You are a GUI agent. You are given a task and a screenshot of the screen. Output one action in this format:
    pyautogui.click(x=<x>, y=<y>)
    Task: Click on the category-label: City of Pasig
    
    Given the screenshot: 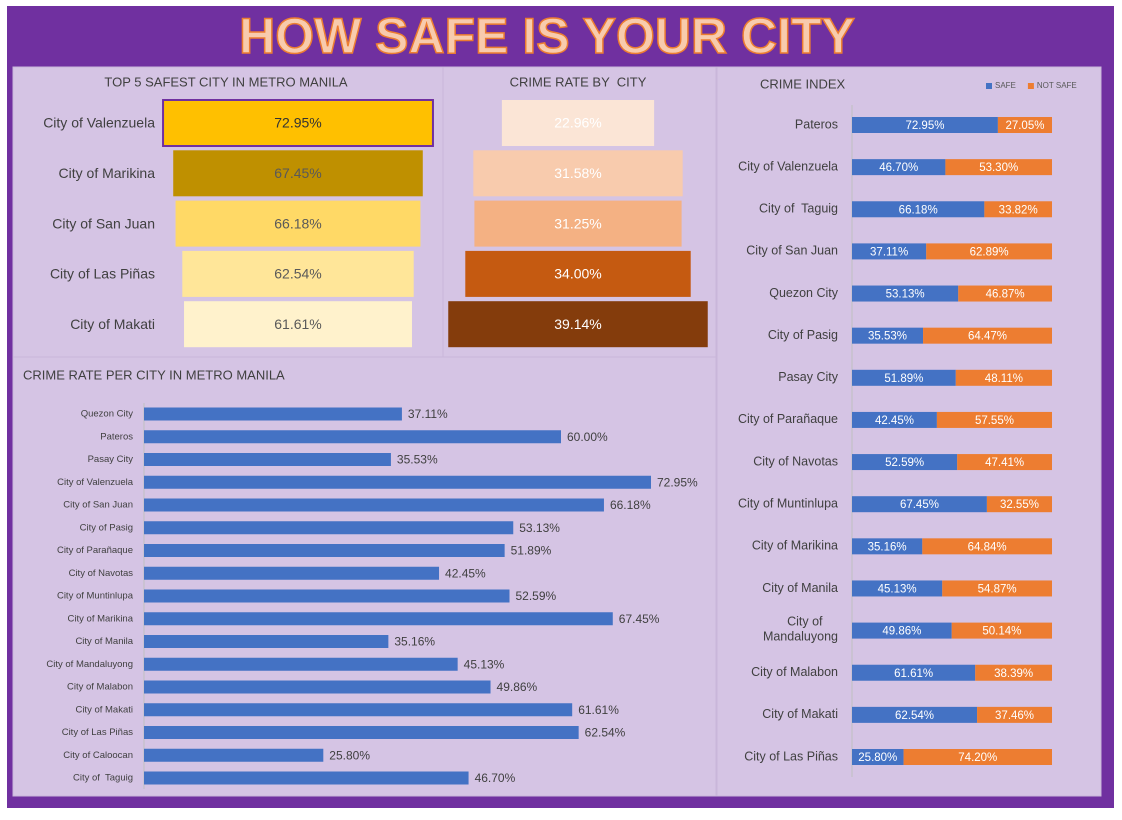 What is the action you would take?
    pyautogui.click(x=106, y=527)
    